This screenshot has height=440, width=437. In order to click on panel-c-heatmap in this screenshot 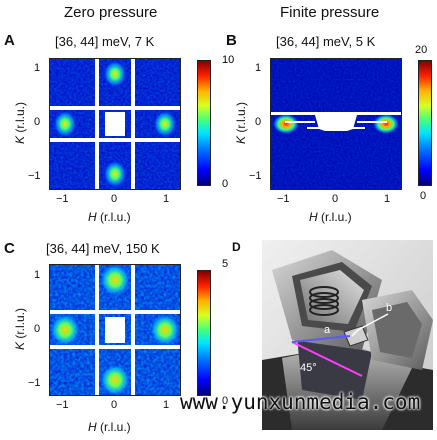, I will do `click(115, 330)`.